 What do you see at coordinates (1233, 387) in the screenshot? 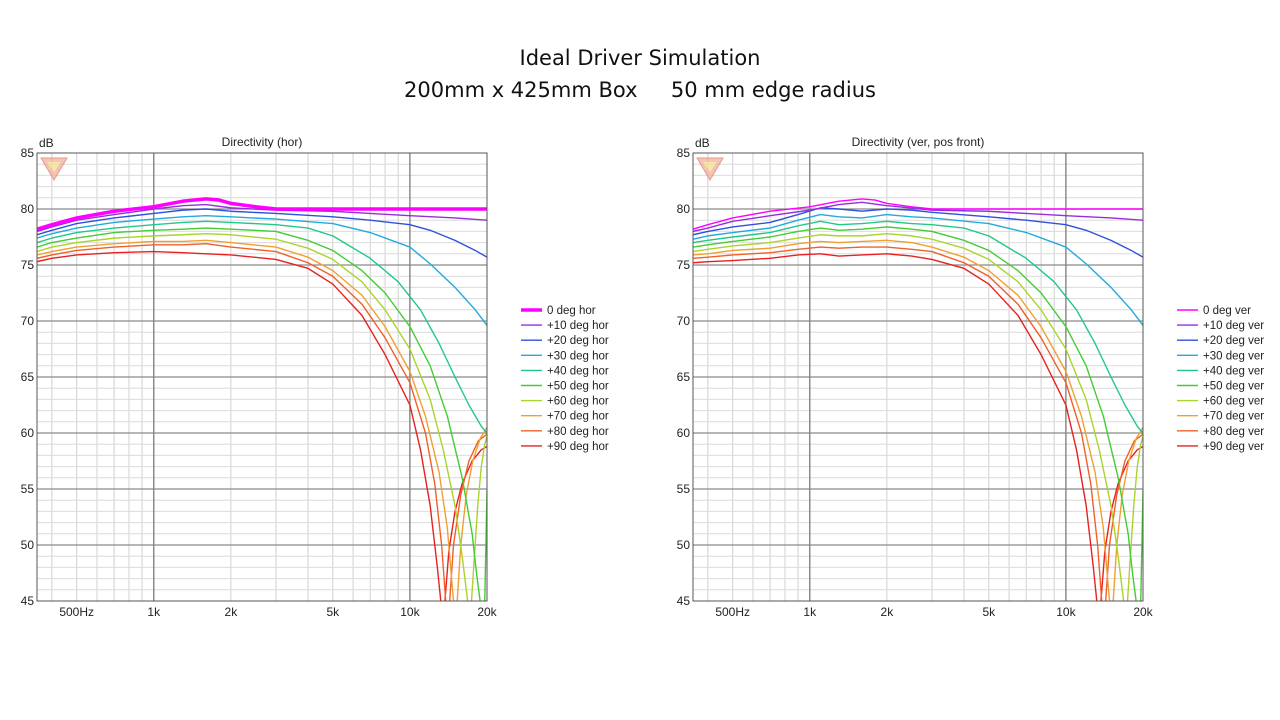
I see `legend-entry: +50 deg ver` at bounding box center [1233, 387].